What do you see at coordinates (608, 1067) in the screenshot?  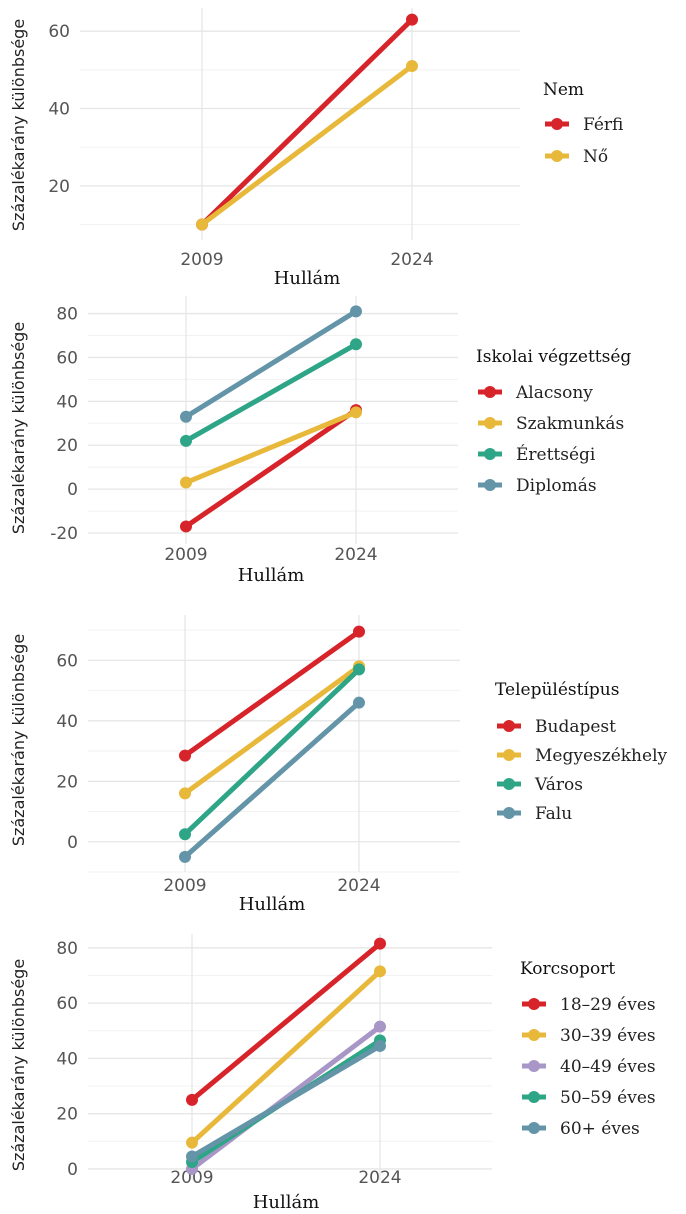 I see `legend-item-label: 40–49 éves` at bounding box center [608, 1067].